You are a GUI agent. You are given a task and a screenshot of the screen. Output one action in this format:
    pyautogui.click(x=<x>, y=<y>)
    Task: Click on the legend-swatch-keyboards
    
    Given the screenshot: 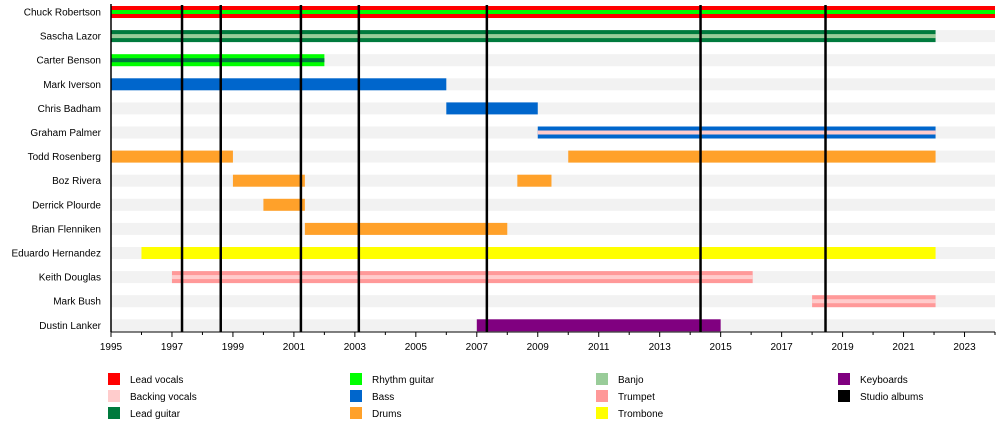 What is the action you would take?
    pyautogui.click(x=844, y=379)
    